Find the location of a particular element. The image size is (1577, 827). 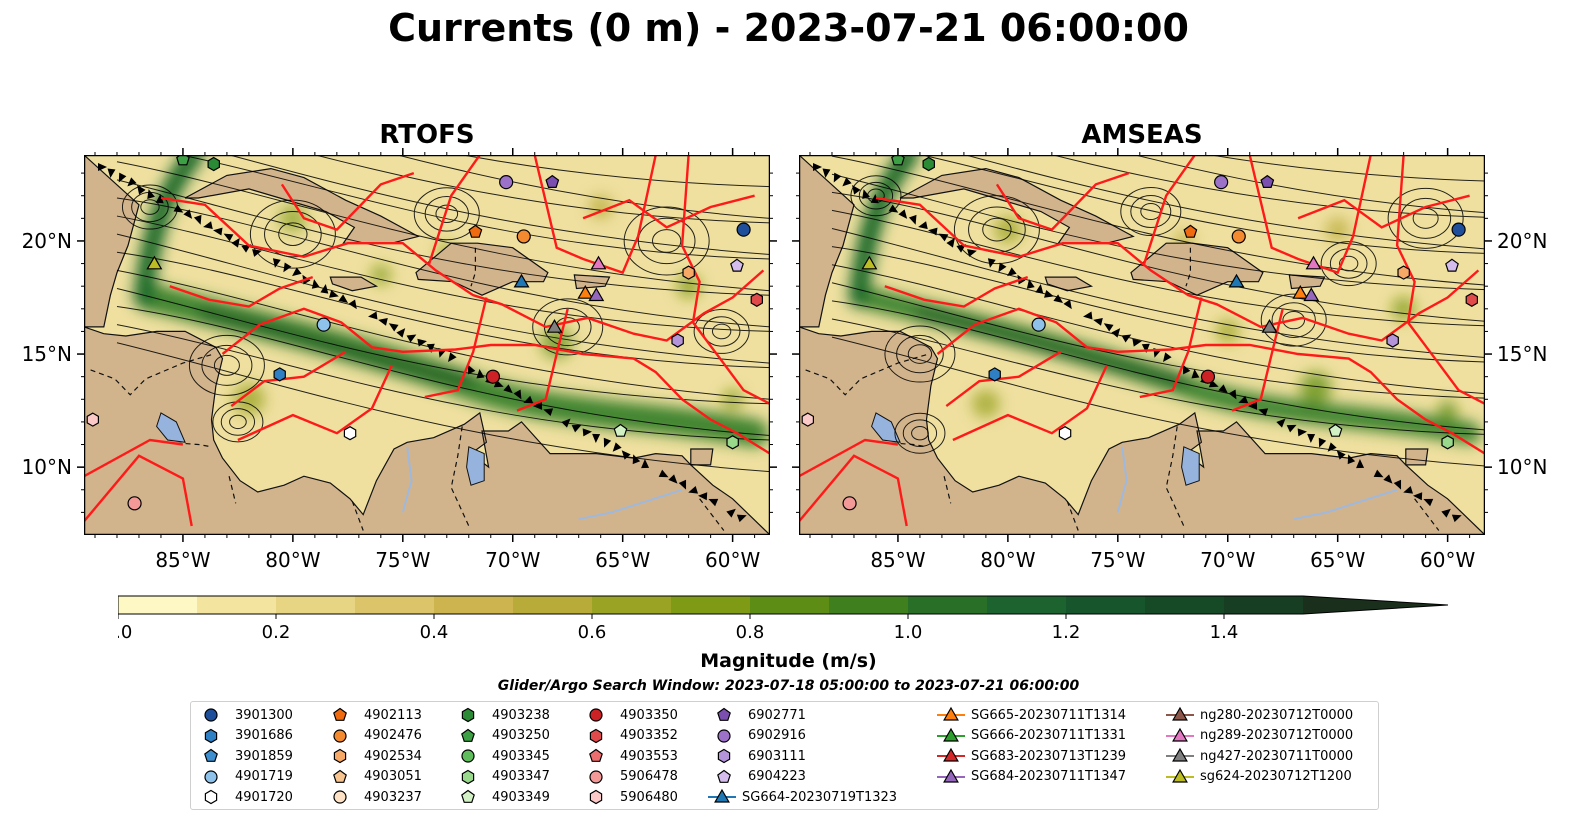

legend-item-label: 4903347 is located at coordinates (521, 777).